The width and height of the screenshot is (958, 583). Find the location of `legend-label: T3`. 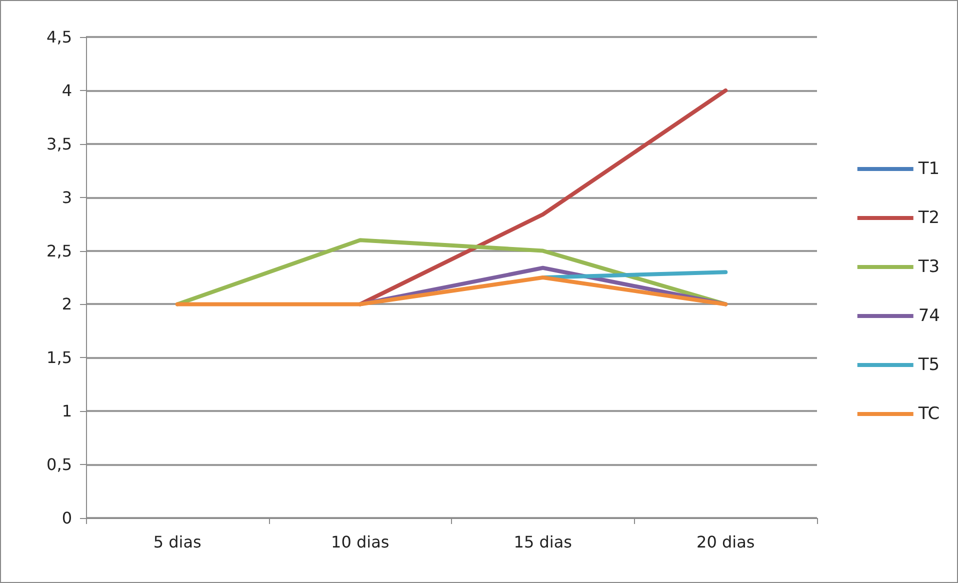

legend-label: T3 is located at coordinates (928, 267).